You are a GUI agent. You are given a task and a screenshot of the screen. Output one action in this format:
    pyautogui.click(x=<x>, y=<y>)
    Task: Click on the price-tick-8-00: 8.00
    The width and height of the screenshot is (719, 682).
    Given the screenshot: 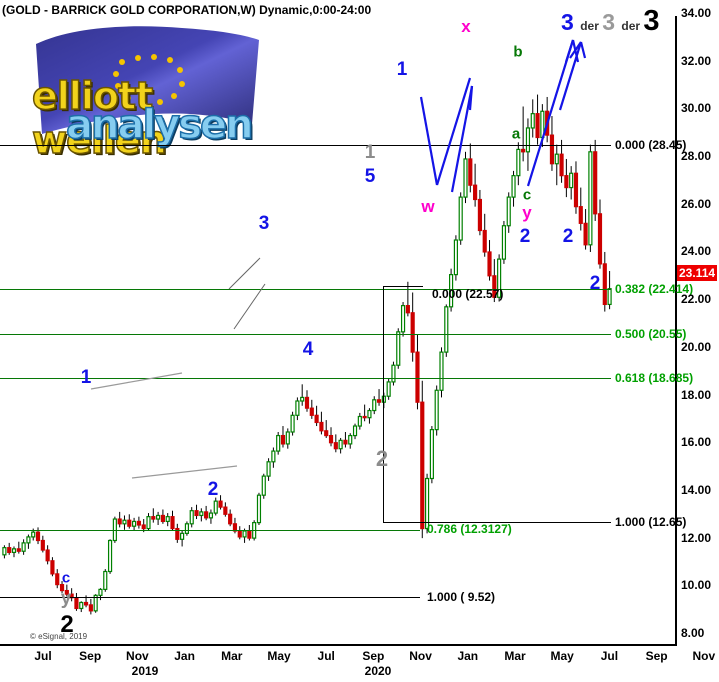 What is the action you would take?
    pyautogui.click(x=693, y=633)
    